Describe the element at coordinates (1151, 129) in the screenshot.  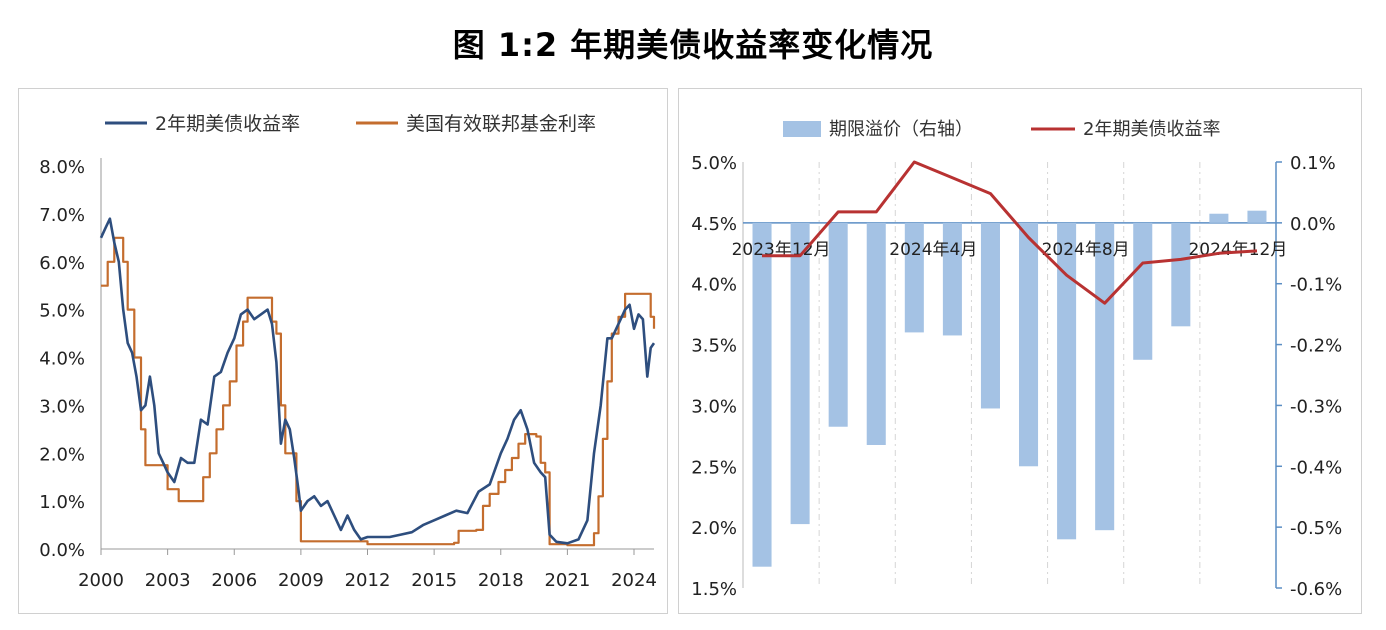
I see `legend-label-line: 2年期美债收益率` at that location.